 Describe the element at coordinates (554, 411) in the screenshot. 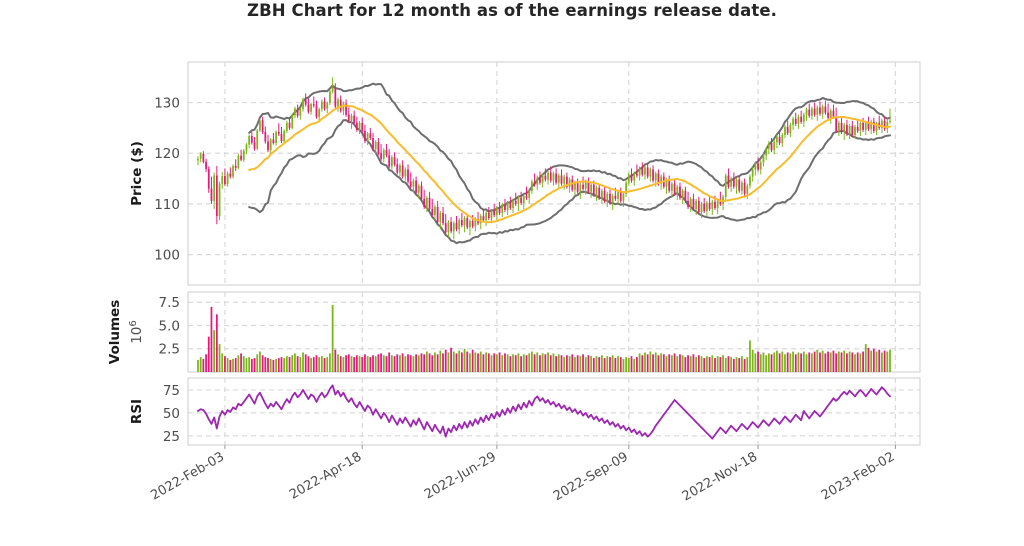

I see `panel-background-rsi` at that location.